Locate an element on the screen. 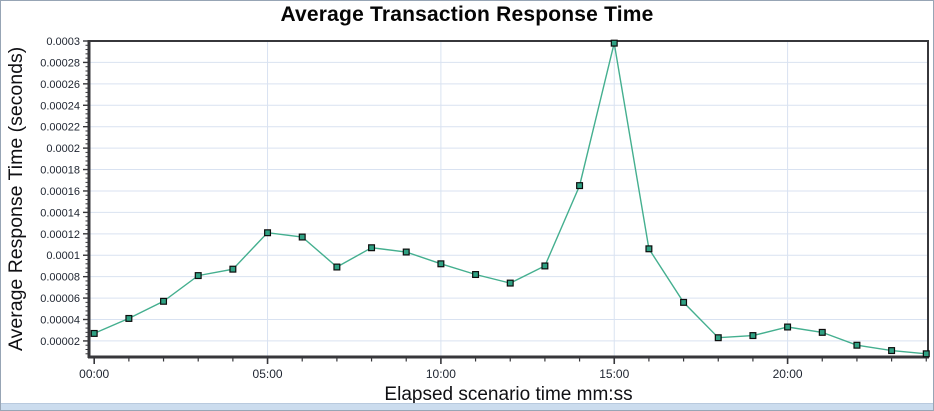 This screenshot has width=934, height=411. y-tick-label: 0.0002 is located at coordinates (63, 149).